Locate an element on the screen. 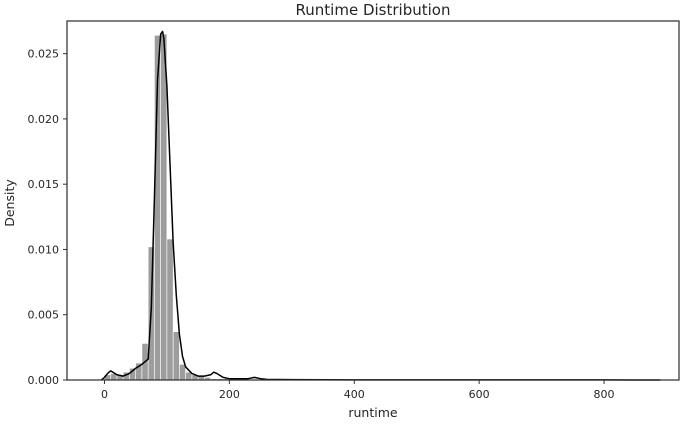 Image resolution: width=688 pixels, height=424 pixels. y-tick-label: 0.000 is located at coordinates (44, 380).